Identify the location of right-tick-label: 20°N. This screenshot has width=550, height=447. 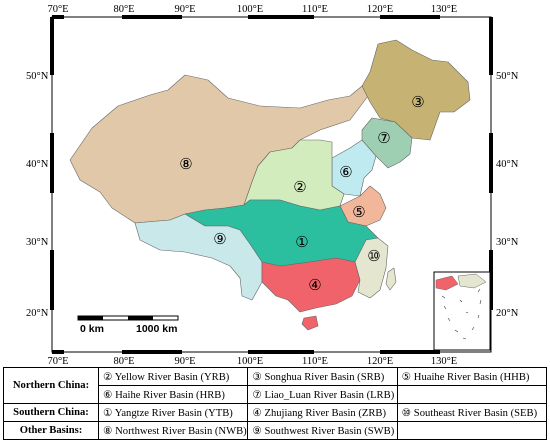
(507, 313).